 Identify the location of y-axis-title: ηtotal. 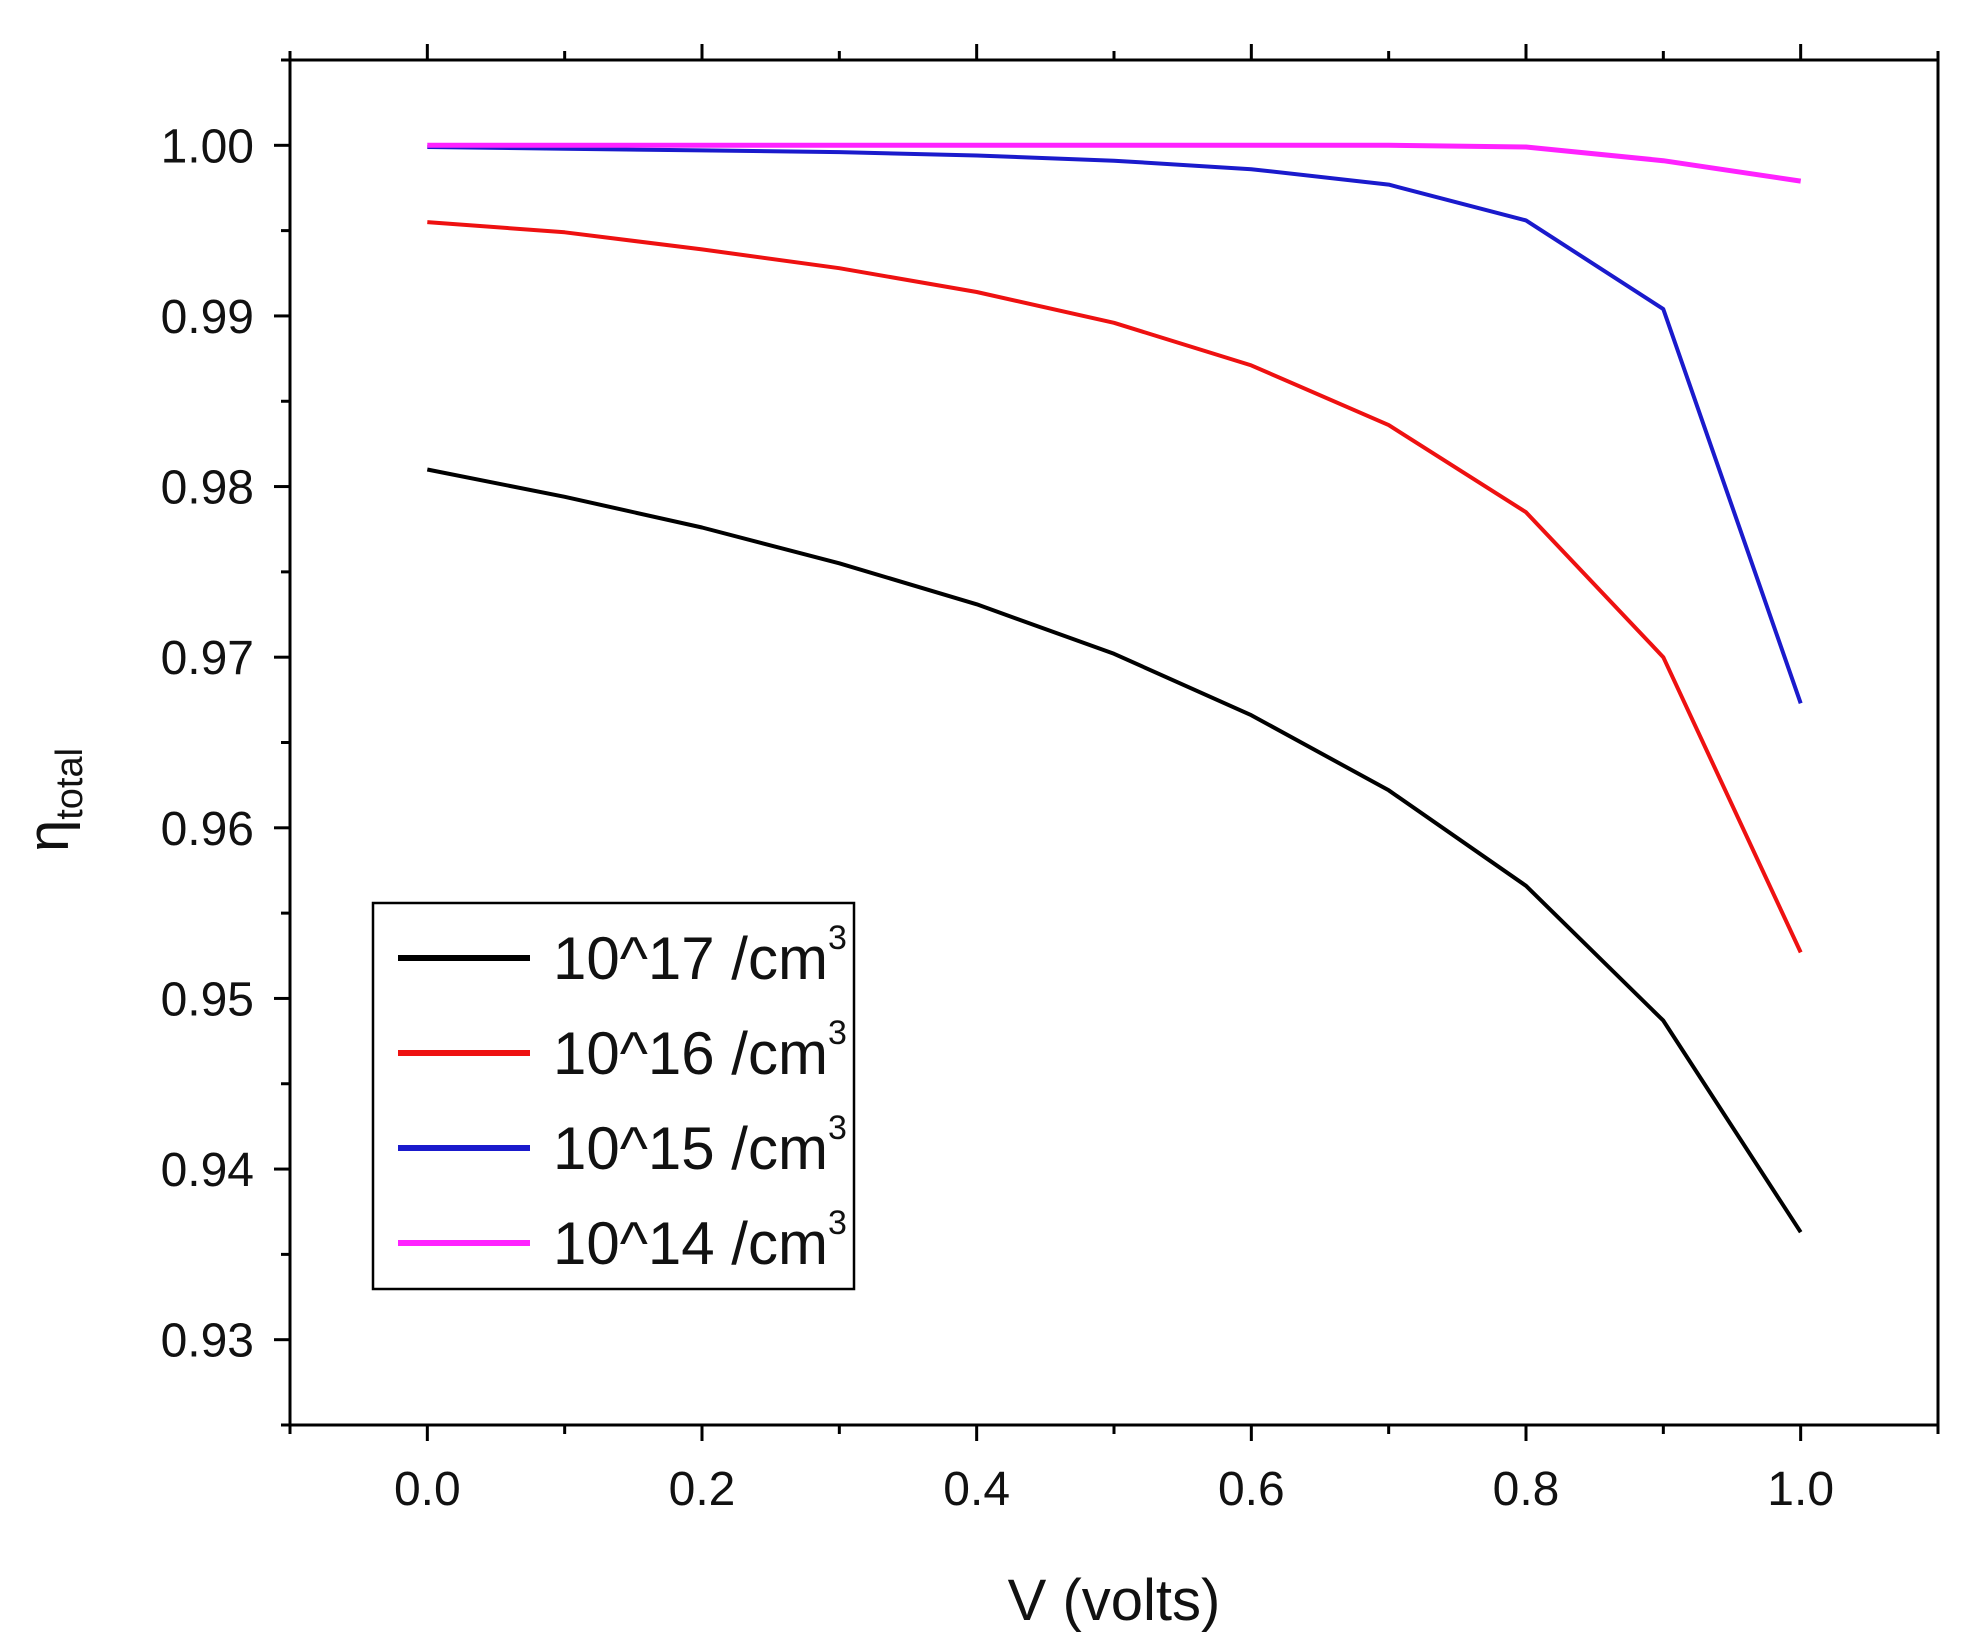
(53, 800).